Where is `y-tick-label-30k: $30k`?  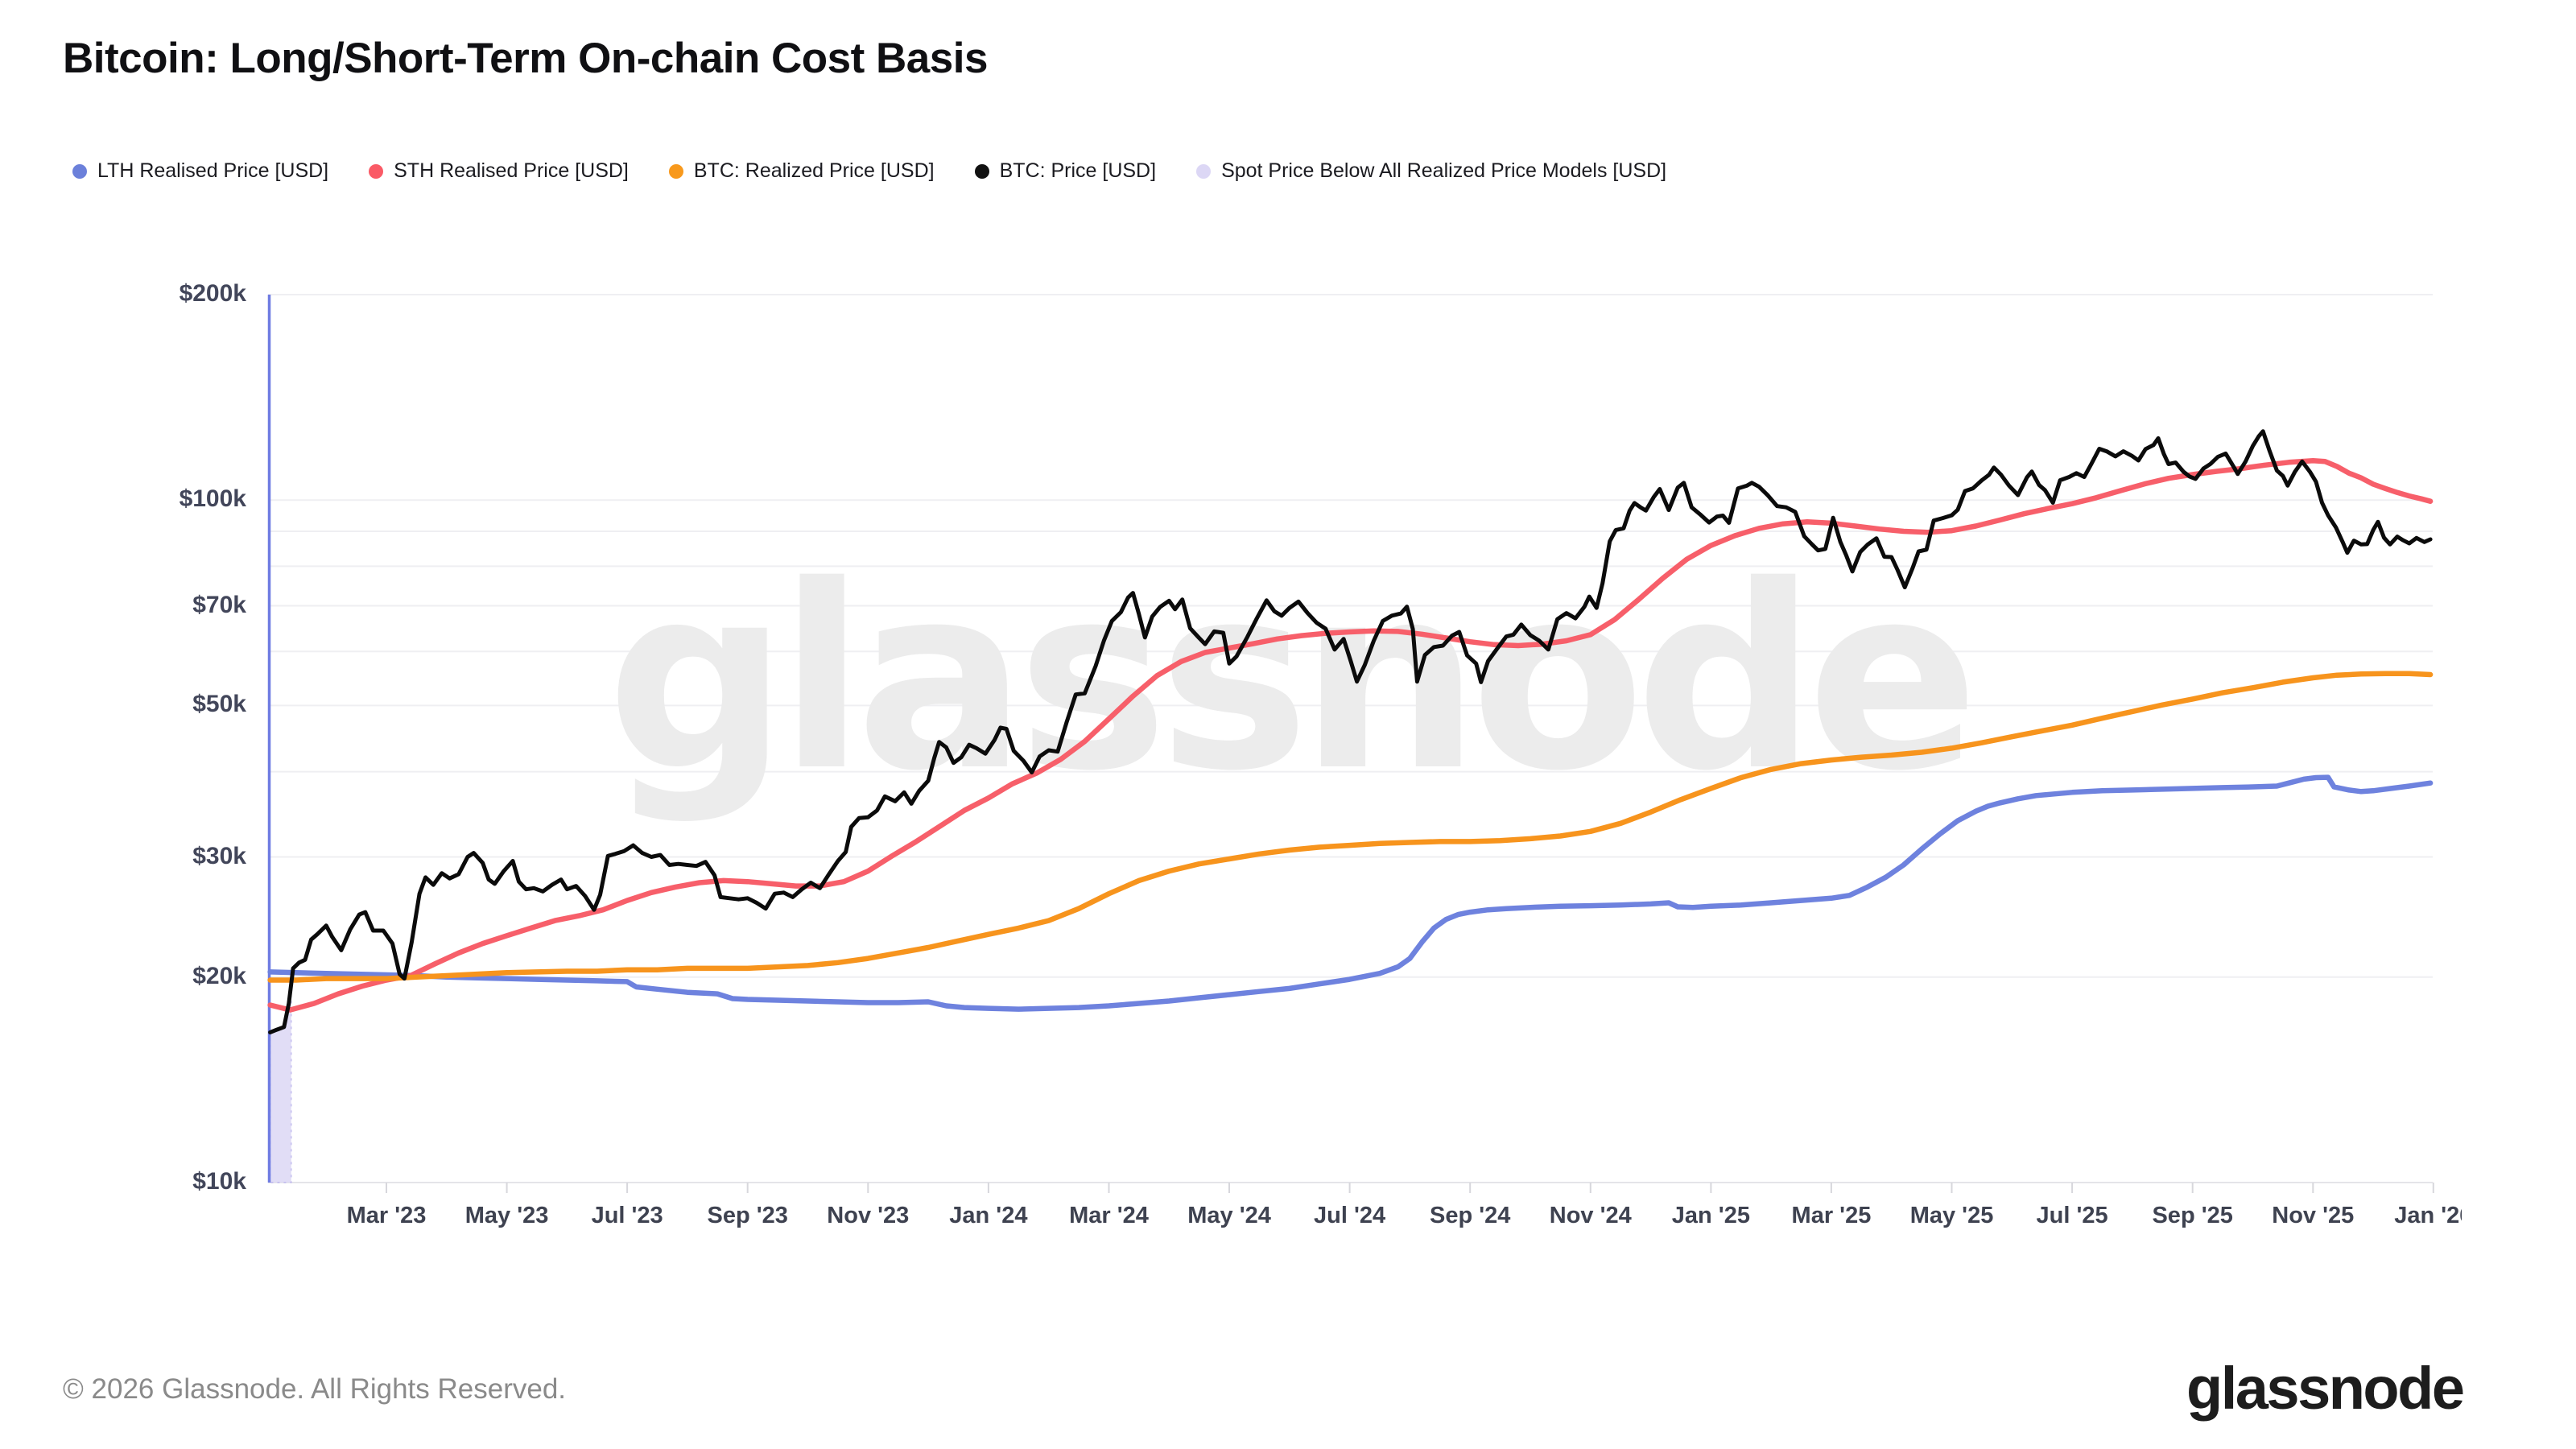
y-tick-label-30k: $30k is located at coordinates (219, 855).